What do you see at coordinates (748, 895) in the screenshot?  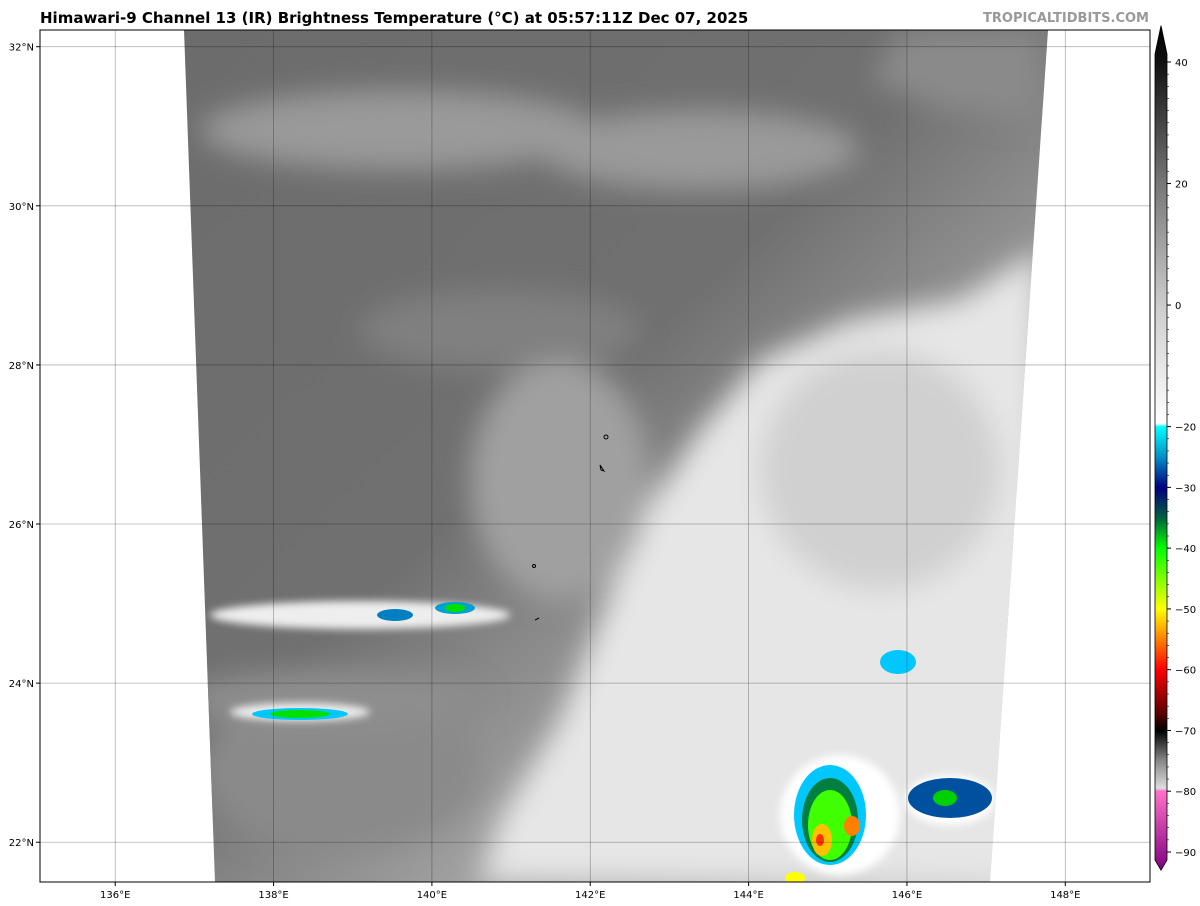 I see `lon-tick-label: 144°E` at bounding box center [748, 895].